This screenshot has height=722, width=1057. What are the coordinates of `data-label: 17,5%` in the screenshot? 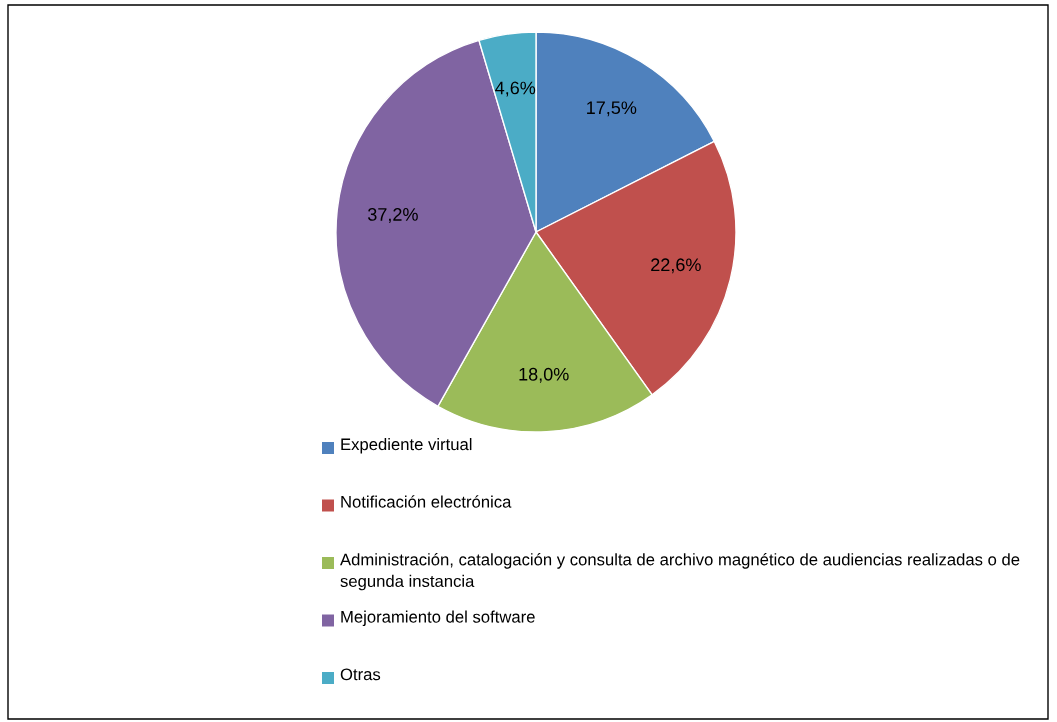 It's located at (612, 109).